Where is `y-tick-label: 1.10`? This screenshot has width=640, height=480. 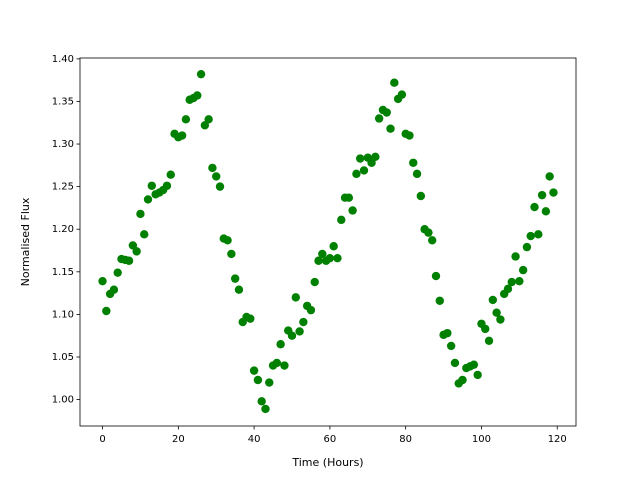 y-tick-label: 1.10 is located at coordinates (63, 314).